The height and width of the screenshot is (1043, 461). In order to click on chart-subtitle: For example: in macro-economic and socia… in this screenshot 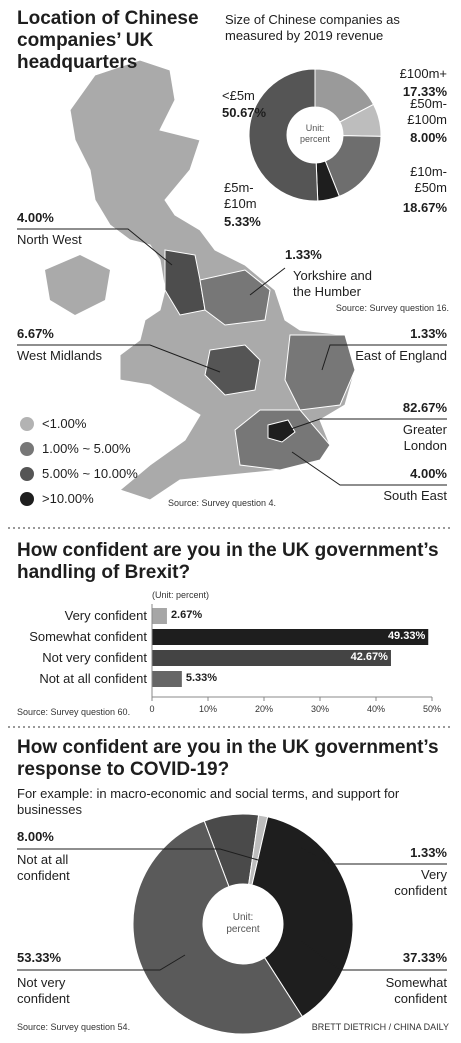, I will do `click(208, 801)`.